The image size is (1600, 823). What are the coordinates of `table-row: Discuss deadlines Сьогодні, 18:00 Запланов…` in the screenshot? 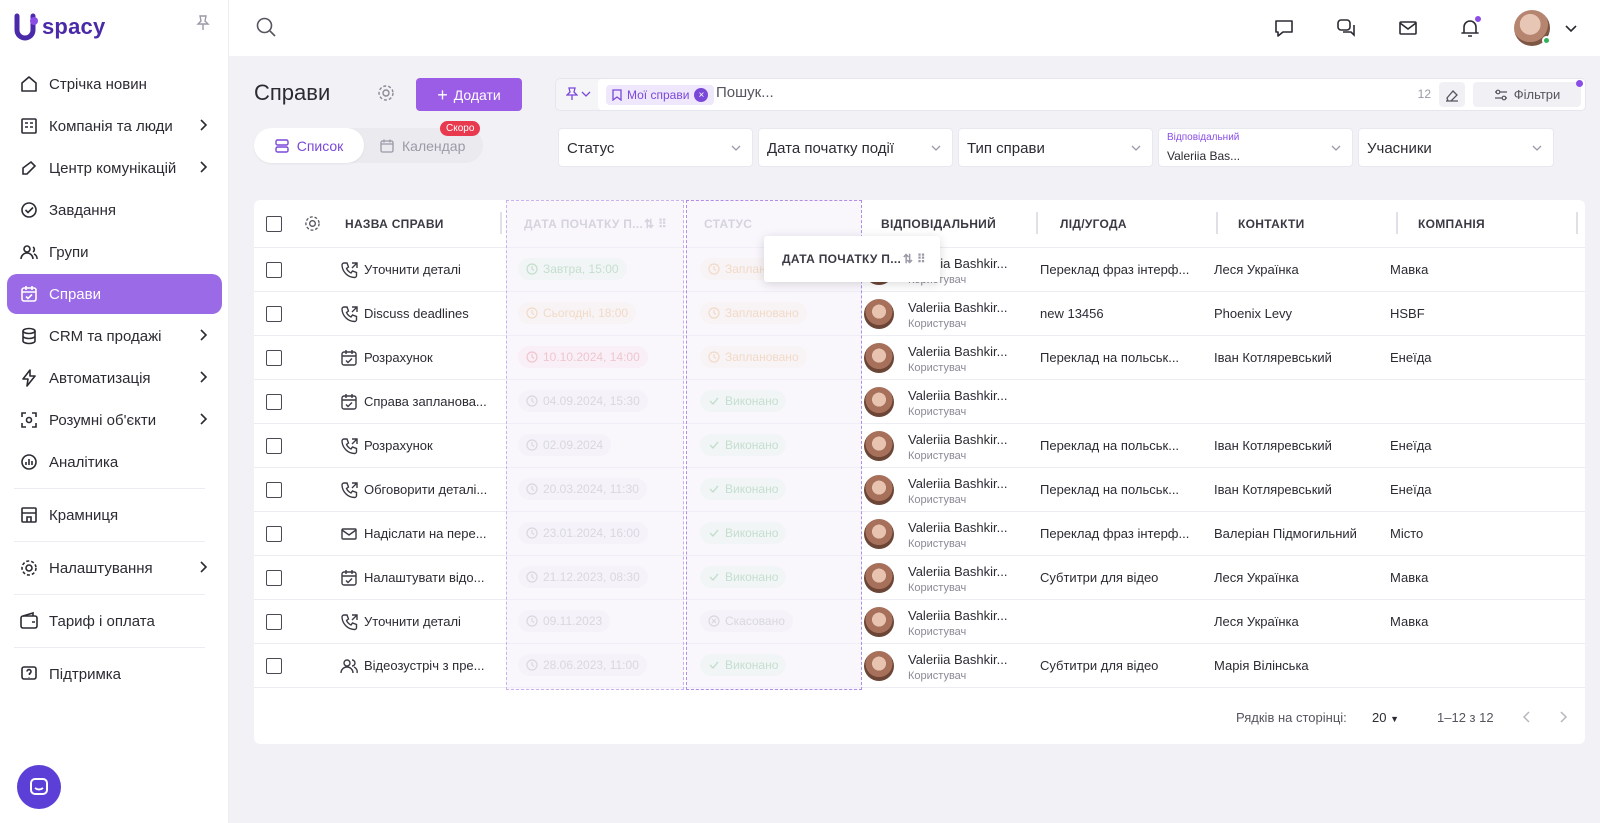 It's located at (919, 314).